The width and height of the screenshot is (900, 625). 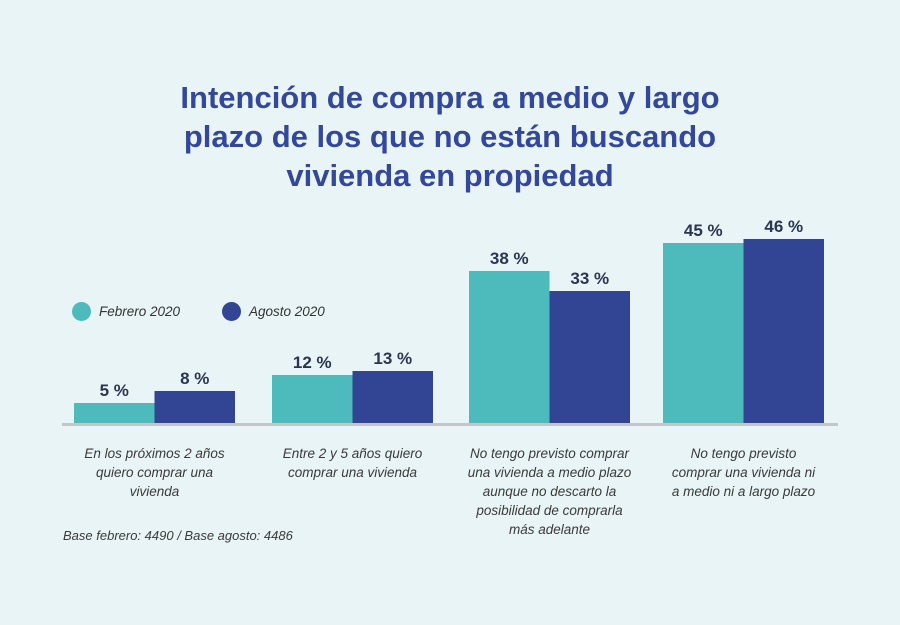 What do you see at coordinates (392, 358) in the screenshot?
I see `data-label: 13 %` at bounding box center [392, 358].